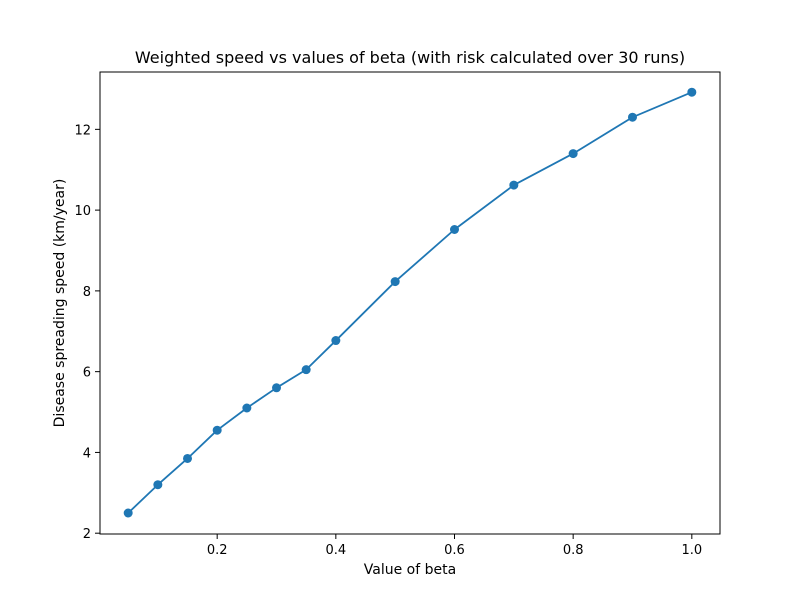 This screenshot has width=800, height=600. I want to click on y-tick-label: 4, so click(87, 453).